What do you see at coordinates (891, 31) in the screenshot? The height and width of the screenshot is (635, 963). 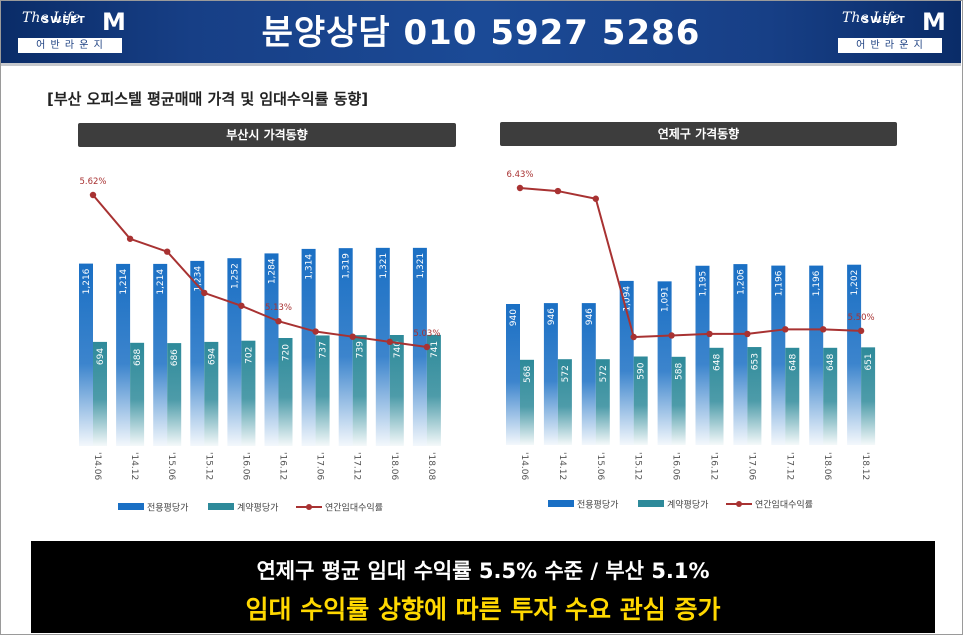 I see `brand-logo-right: The Life SWEET M 어 반 라 운 지` at bounding box center [891, 31].